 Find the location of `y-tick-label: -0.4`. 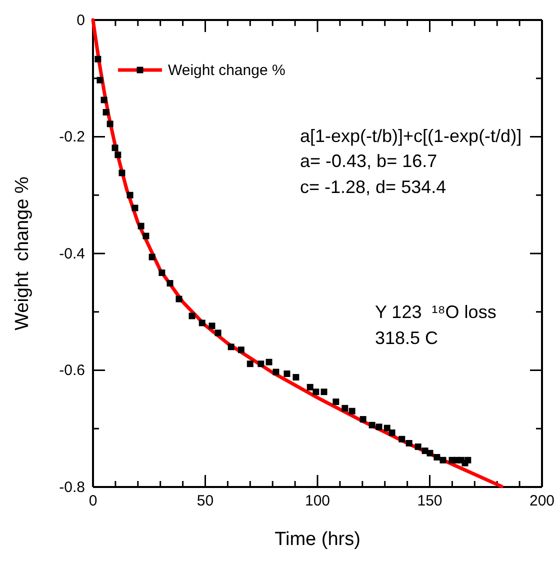

y-tick-label: -0.4 is located at coordinates (72, 253).